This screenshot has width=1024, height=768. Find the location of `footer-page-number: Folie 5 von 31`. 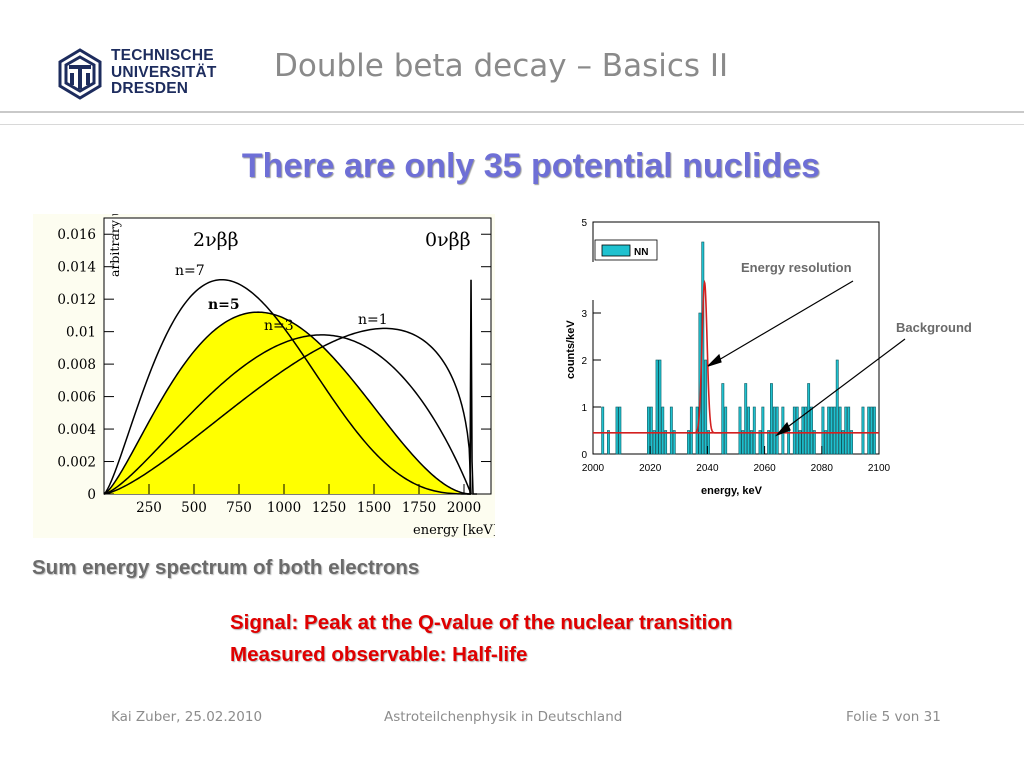

footer-page-number: Folie 5 von 31 is located at coordinates (893, 717).